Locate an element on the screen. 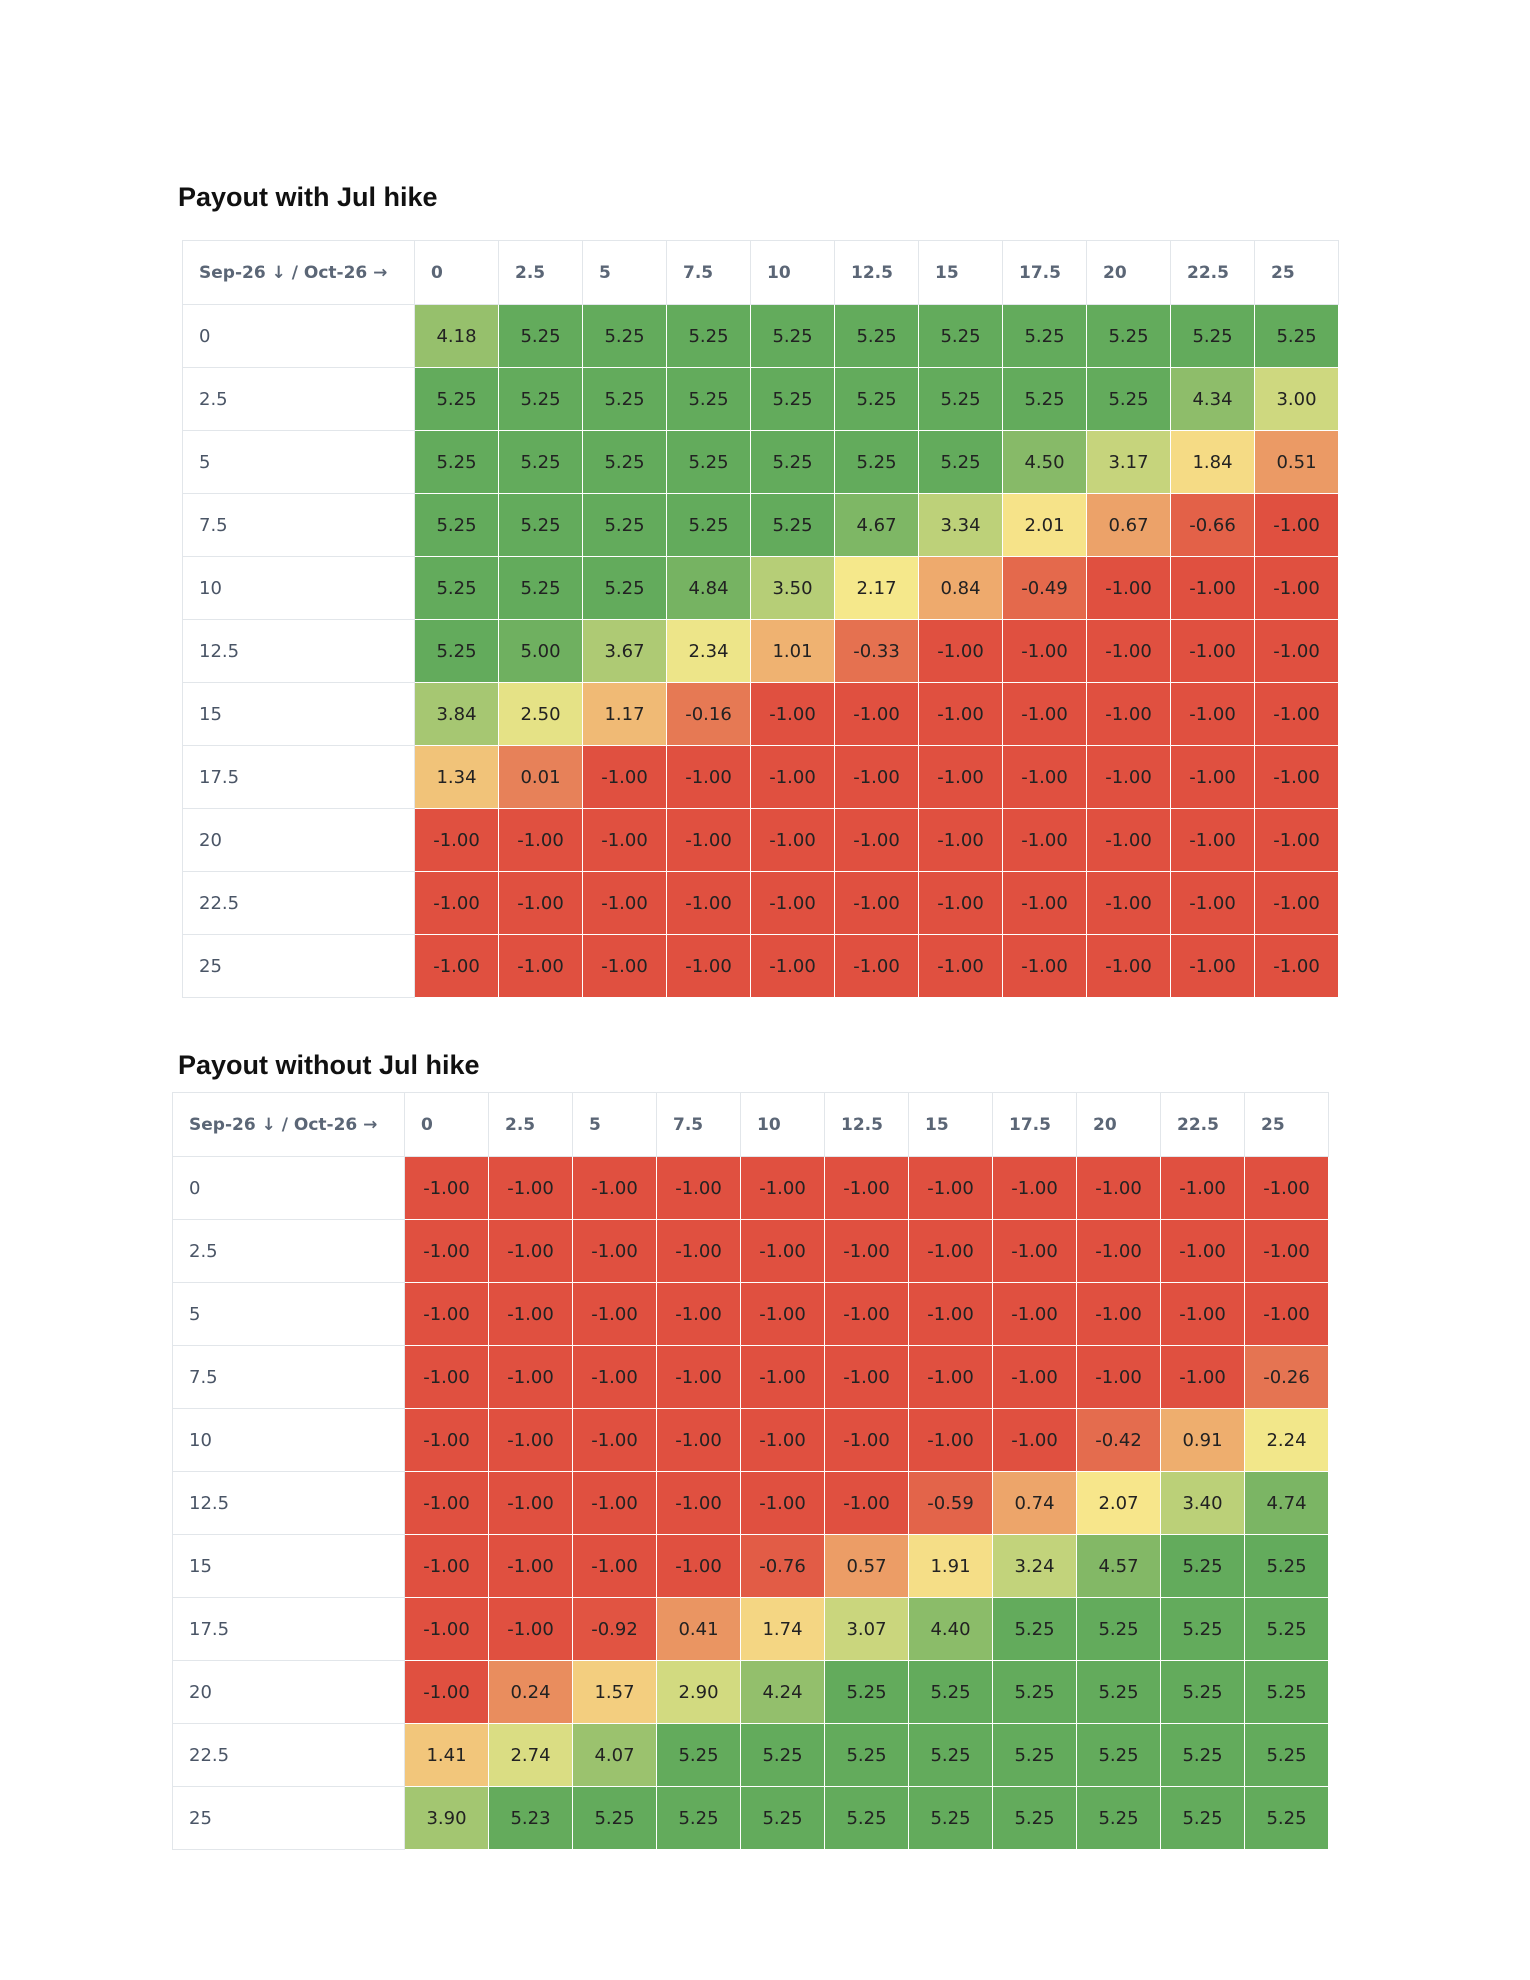 Image resolution: width=1530 pixels, height=1980 pixels. heat-cell: -0.59 is located at coordinates (950, 1503).